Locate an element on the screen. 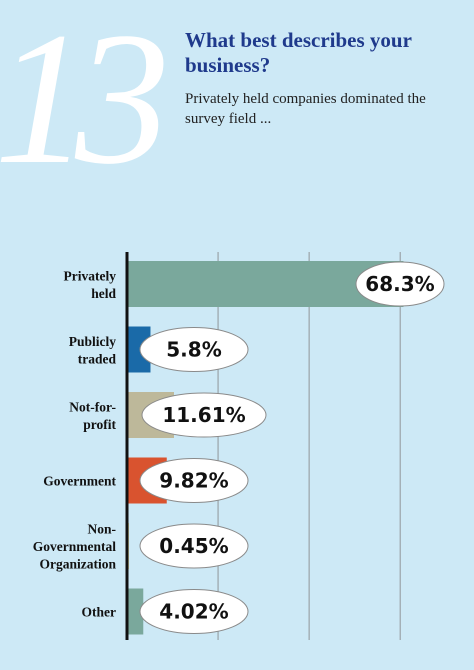  question-title: What best describes your business? is located at coordinates (298, 52).